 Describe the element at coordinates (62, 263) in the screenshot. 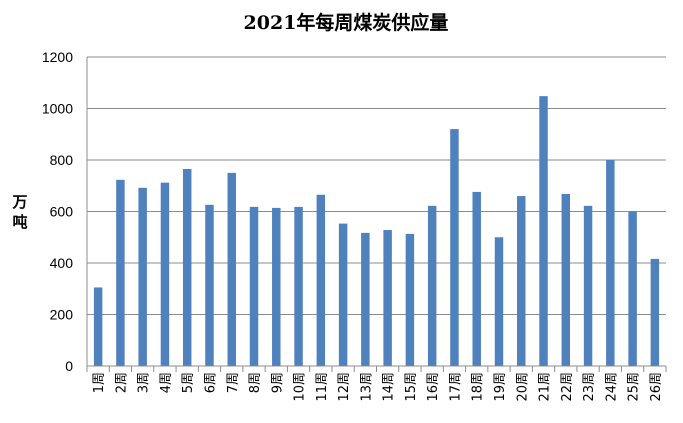

I see `y-tick-label: 400` at that location.